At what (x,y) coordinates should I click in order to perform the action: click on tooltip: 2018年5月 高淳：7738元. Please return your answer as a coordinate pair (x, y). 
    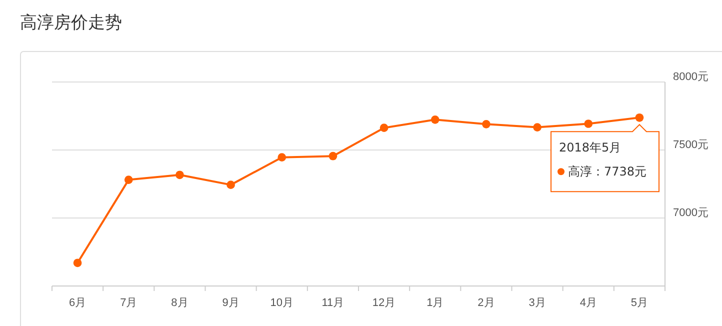
    Looking at the image, I should click on (605, 158).